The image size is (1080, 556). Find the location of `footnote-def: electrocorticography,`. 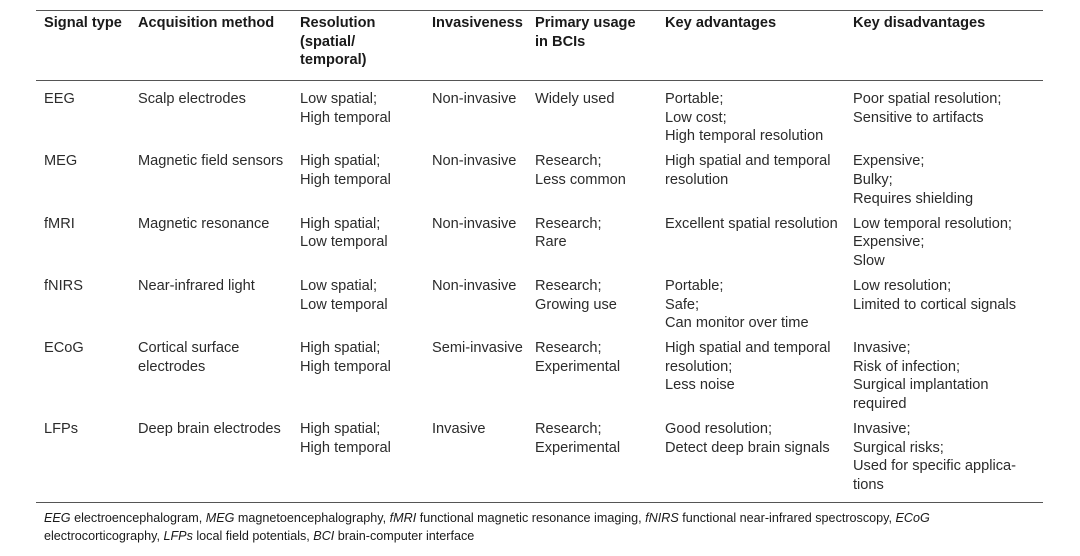

footnote-def: electrocorticography, is located at coordinates (102, 536).